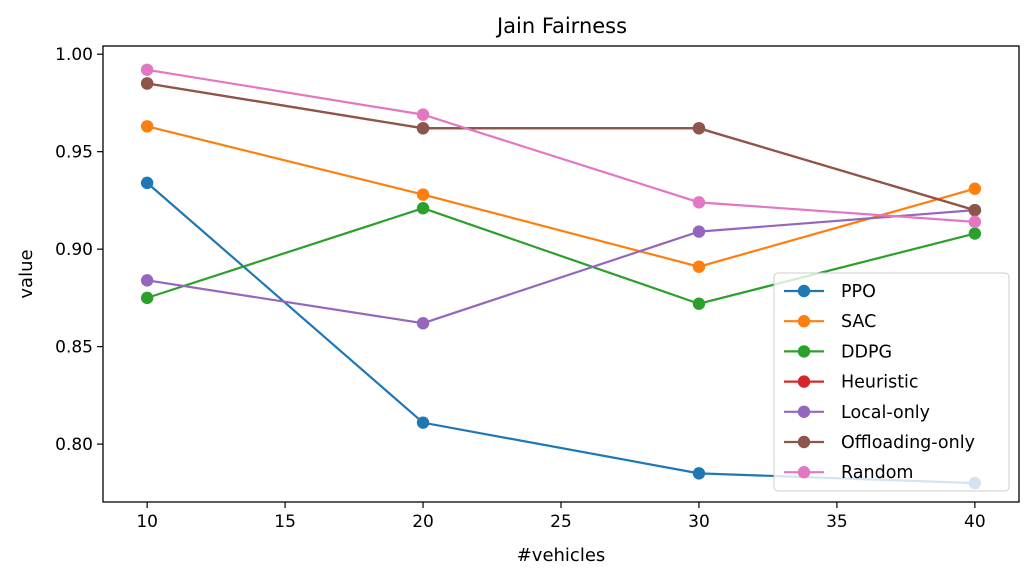 The height and width of the screenshot is (581, 1034). I want to click on x-tick-label: 40, so click(975, 522).